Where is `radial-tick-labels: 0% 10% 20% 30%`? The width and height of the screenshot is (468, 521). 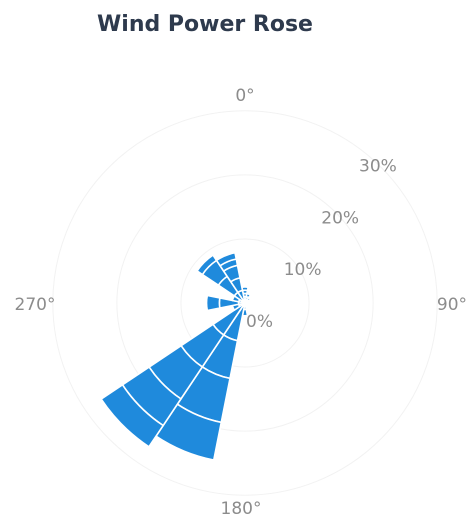 radial-tick-labels: 0% 10% 20% 30% is located at coordinates (321, 245).